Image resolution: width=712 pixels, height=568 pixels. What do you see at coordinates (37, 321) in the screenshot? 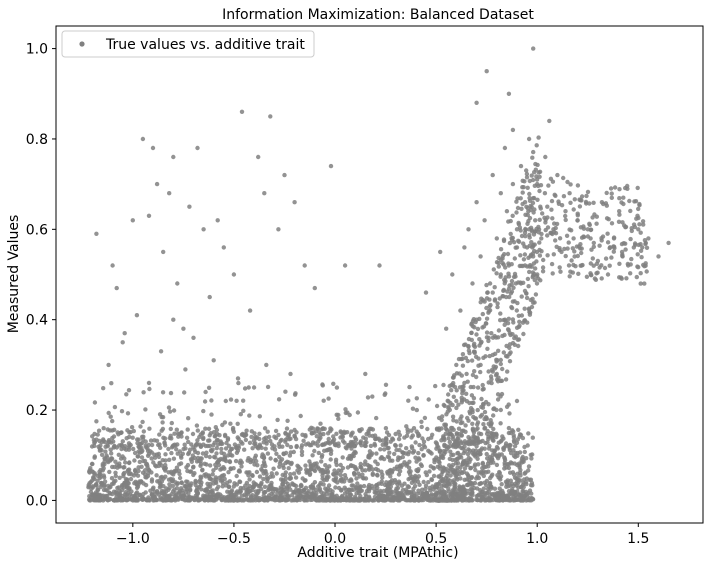
I see `y-tick-label: 0.4` at bounding box center [37, 321].